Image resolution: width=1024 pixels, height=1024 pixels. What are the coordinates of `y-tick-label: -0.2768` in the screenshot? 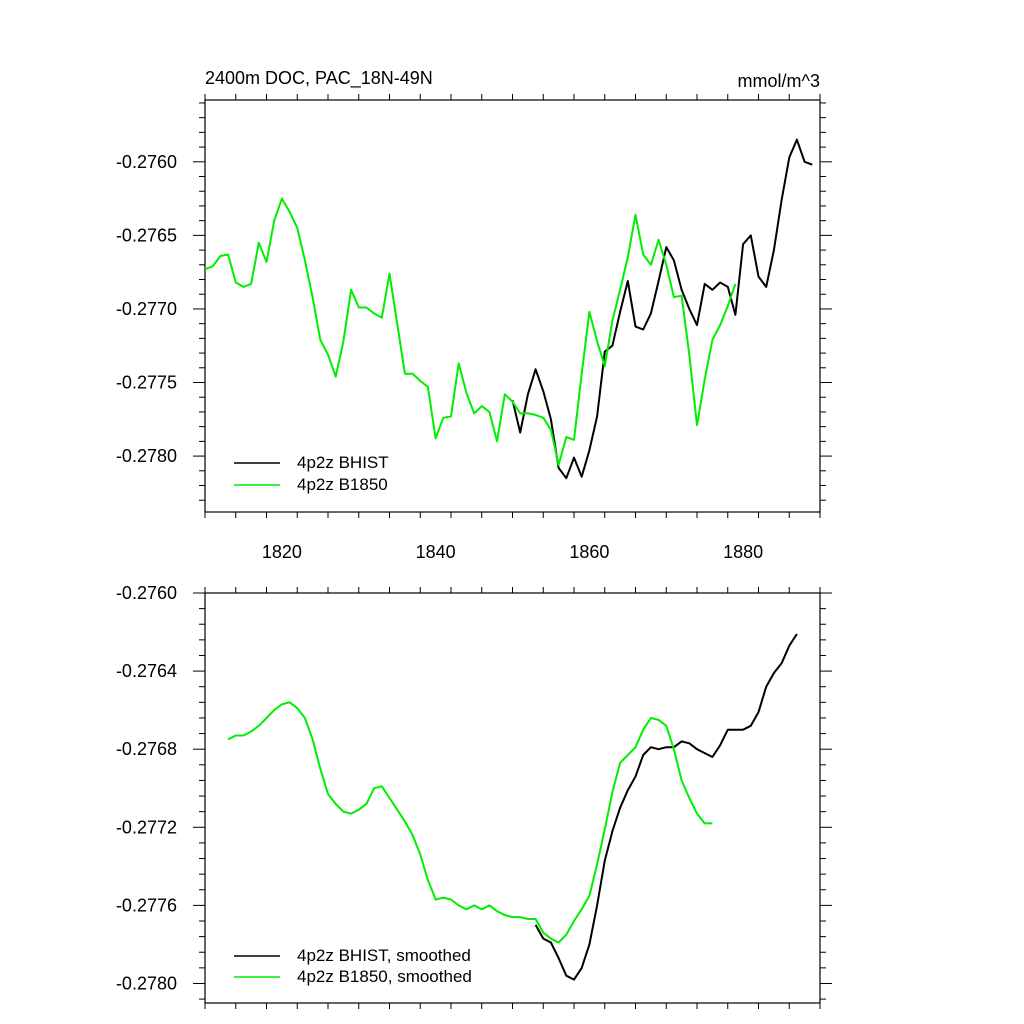 It's located at (146, 749).